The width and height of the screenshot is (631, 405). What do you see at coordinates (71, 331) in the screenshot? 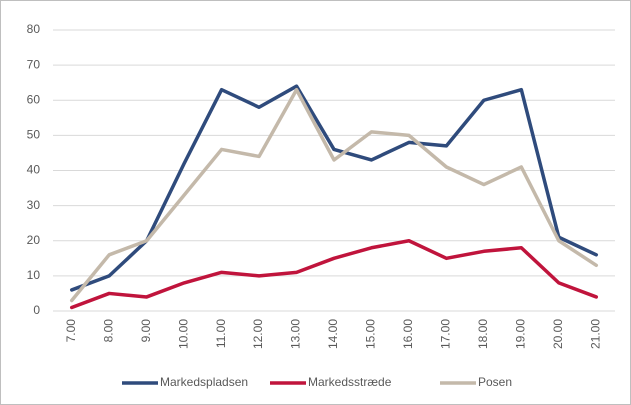
I see `x-tick-label: 7.00` at bounding box center [71, 331].